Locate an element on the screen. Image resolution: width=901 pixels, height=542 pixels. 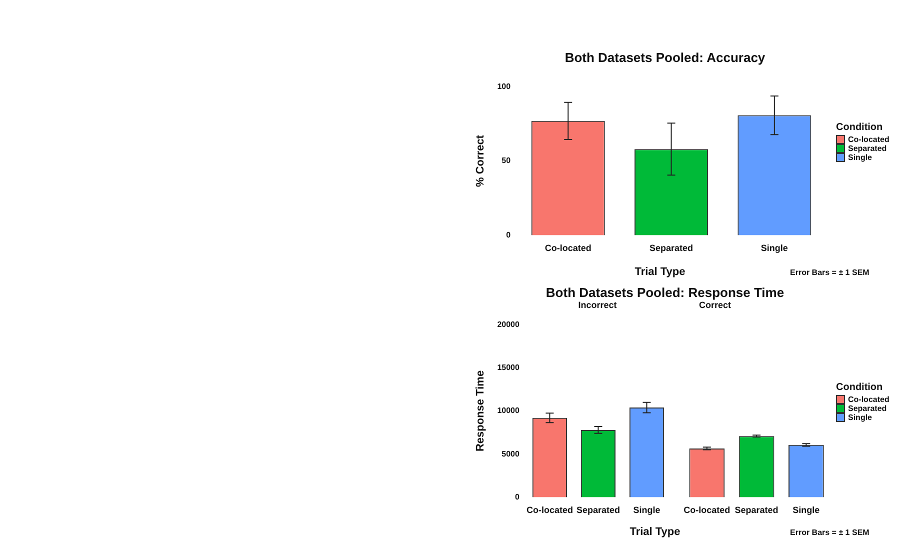
y-tick-label: 100 is located at coordinates (504, 87).